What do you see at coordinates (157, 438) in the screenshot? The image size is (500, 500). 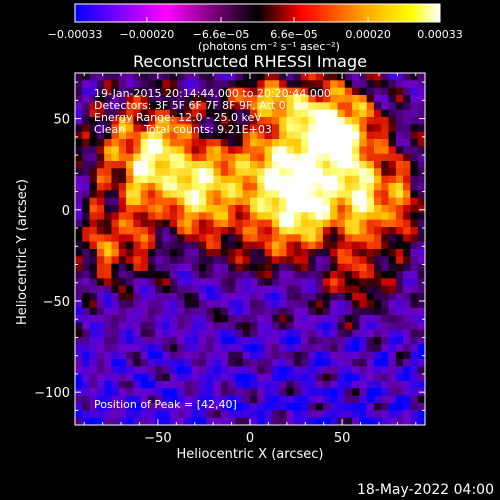 I see `x-tick-label: −50` at bounding box center [157, 438].